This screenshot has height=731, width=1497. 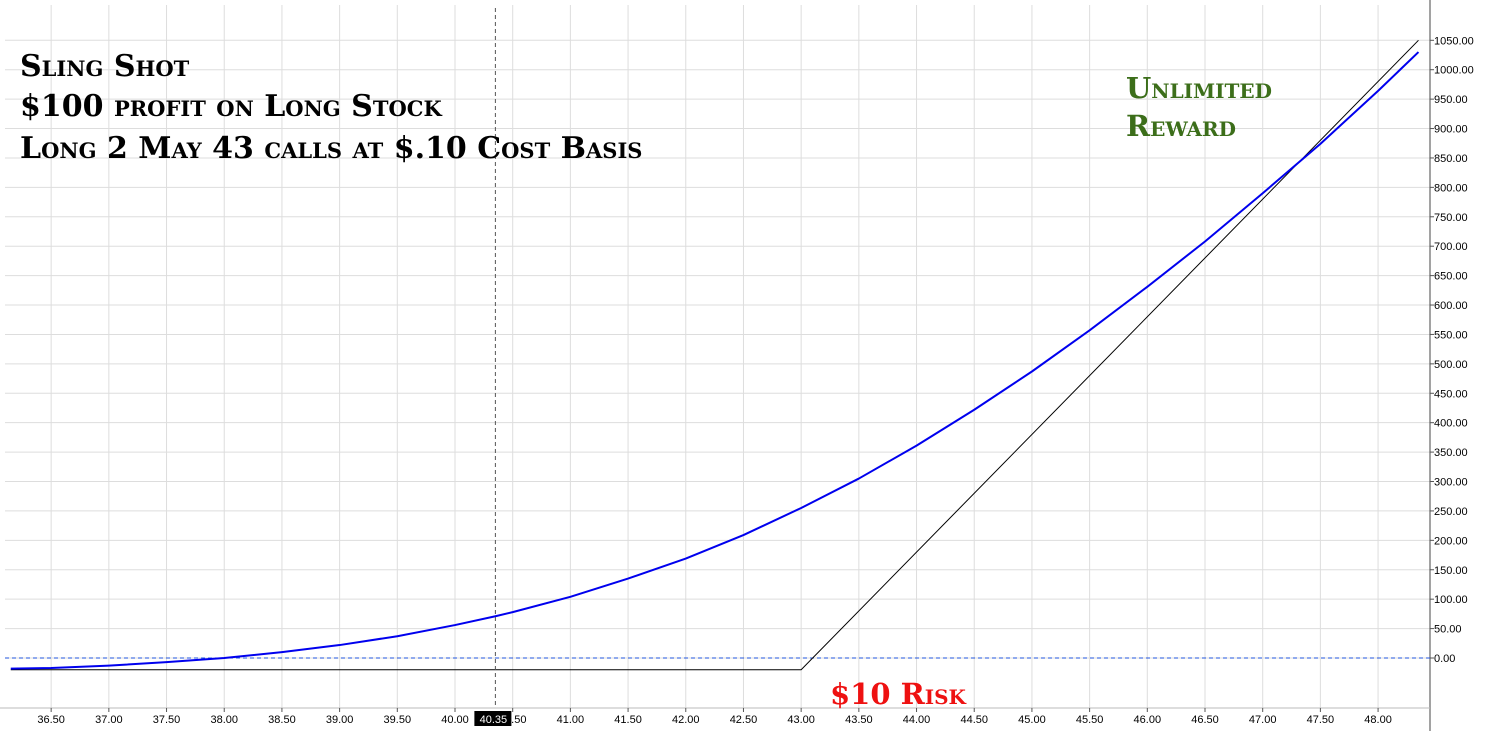 What do you see at coordinates (1321, 720) in the screenshot?
I see `x-tick-label: 47.50` at bounding box center [1321, 720].